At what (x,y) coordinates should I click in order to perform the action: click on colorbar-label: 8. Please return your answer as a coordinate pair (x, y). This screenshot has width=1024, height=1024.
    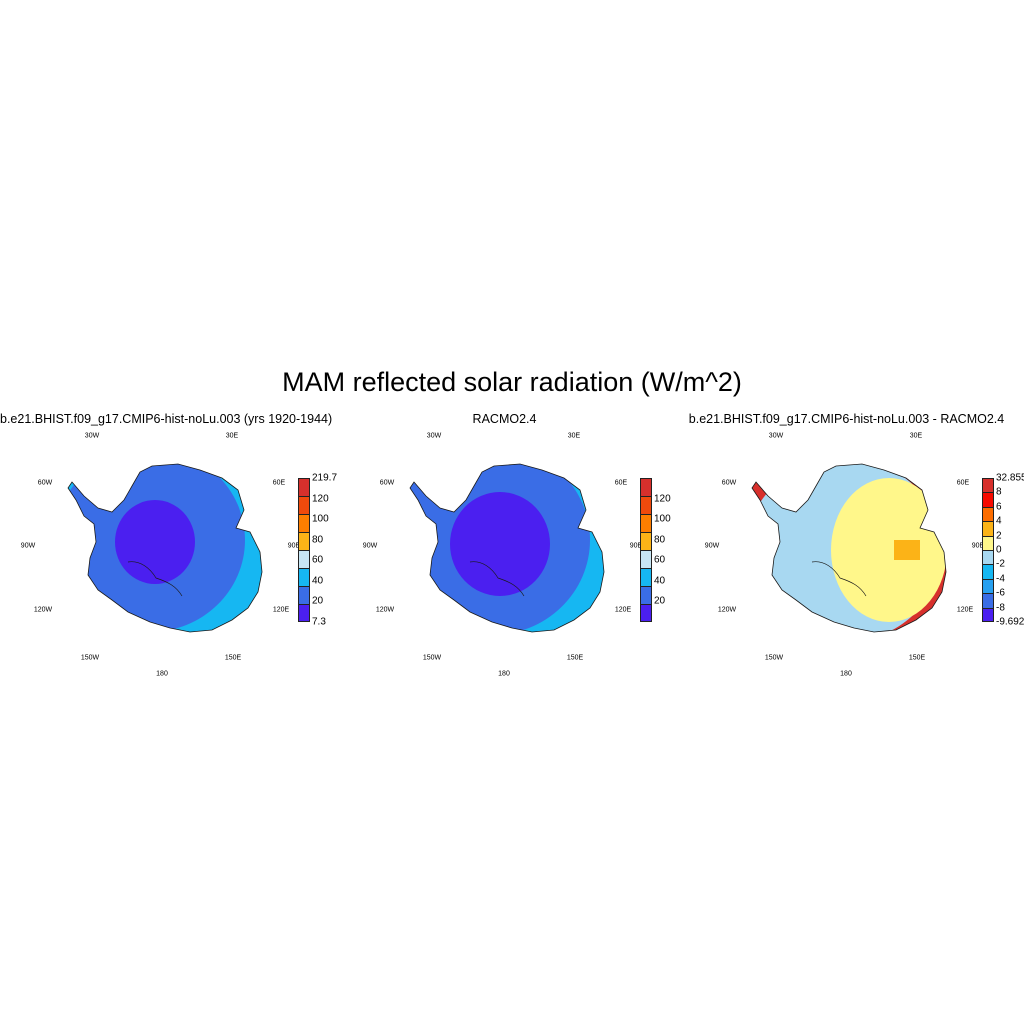
    Looking at the image, I should click on (999, 492).